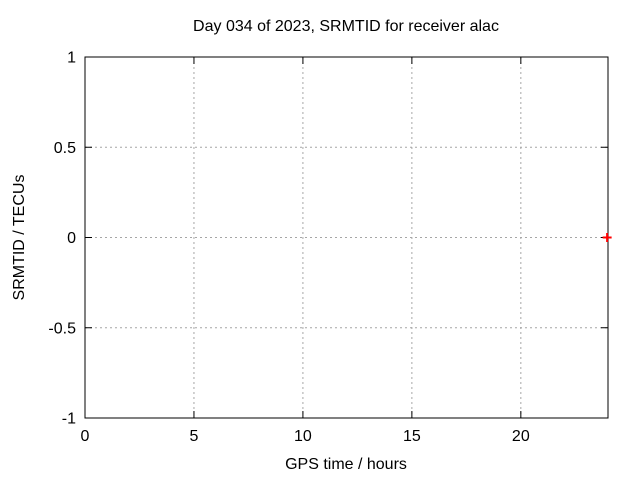 This screenshot has height=480, width=640. I want to click on y-axis-label: SRMTID / TECUs, so click(19, 238).